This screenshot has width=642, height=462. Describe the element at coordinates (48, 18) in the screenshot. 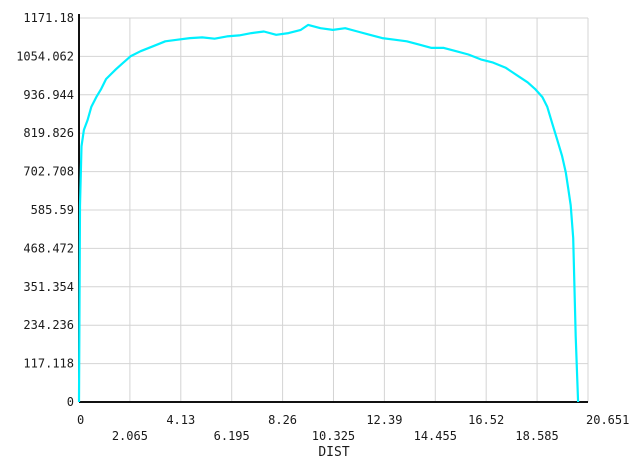

I see `y-tick-label: 1171.18` at that location.